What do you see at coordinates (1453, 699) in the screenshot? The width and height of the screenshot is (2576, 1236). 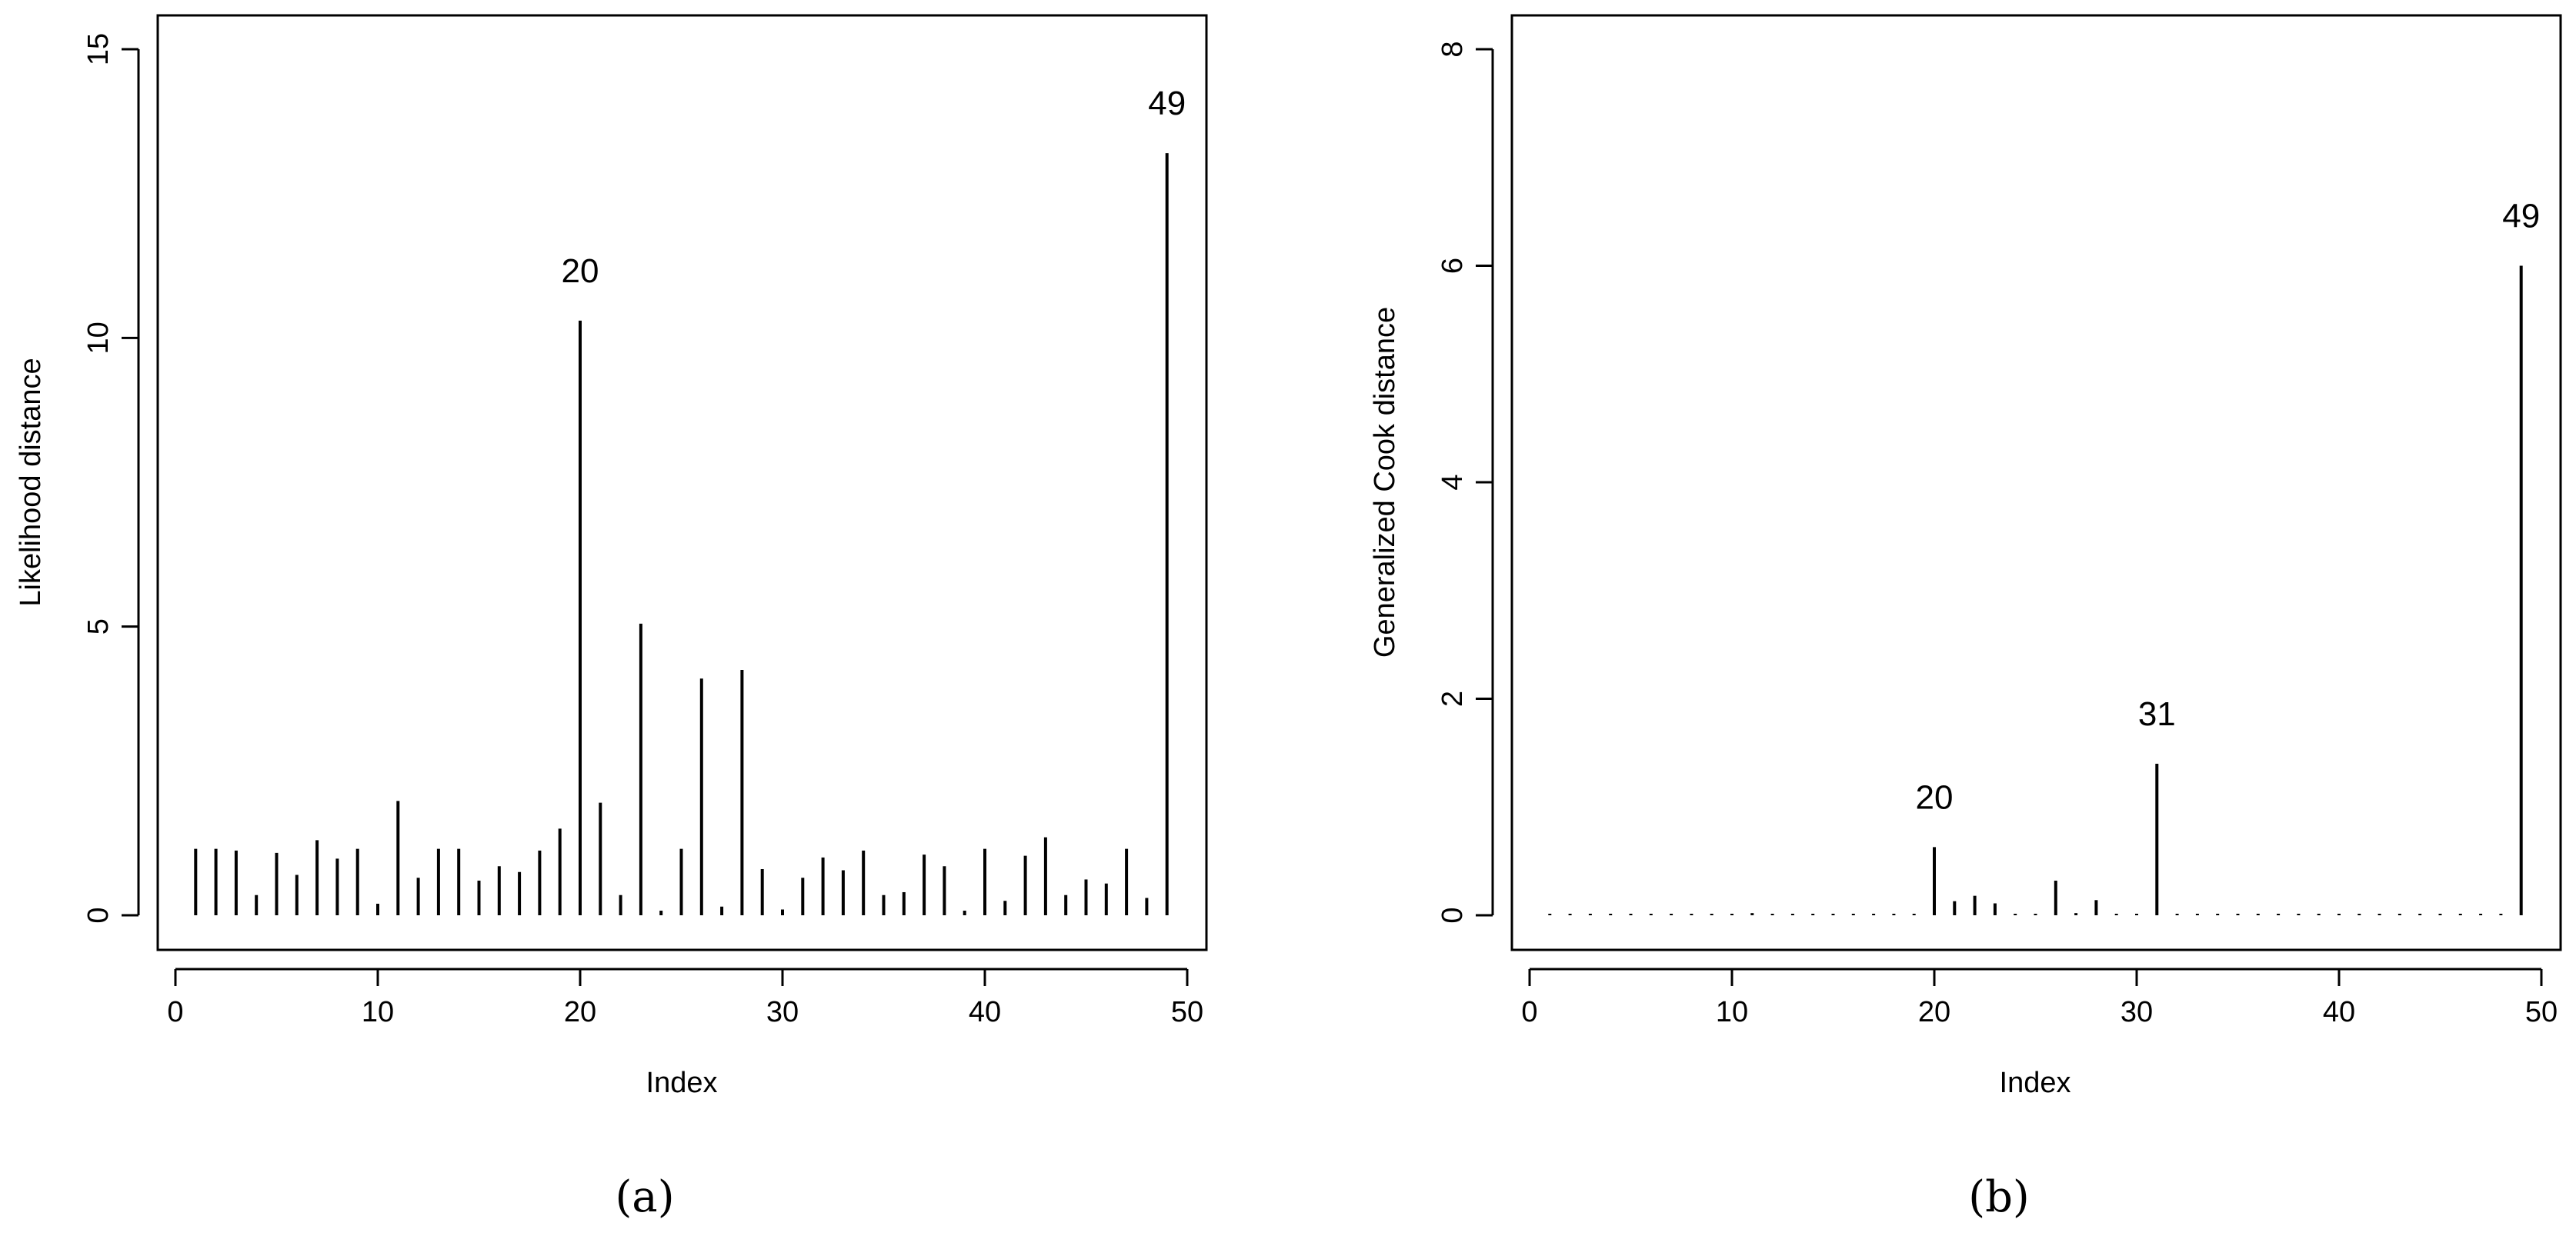 I see `y-tick-label: 2` at bounding box center [1453, 699].